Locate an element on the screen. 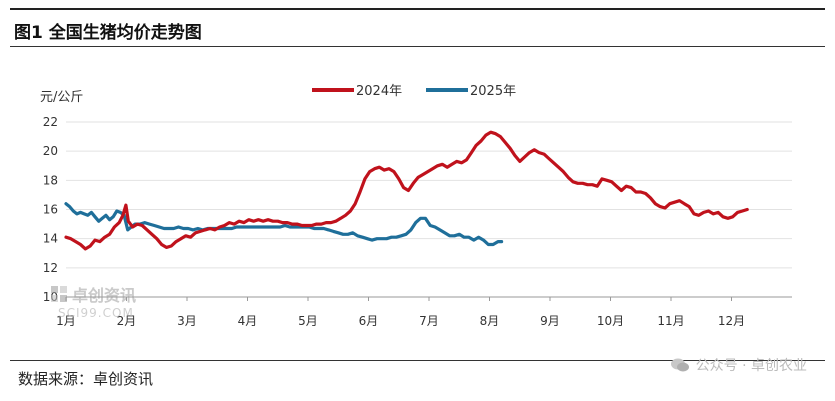  x-tick-label: 12月 is located at coordinates (731, 321).